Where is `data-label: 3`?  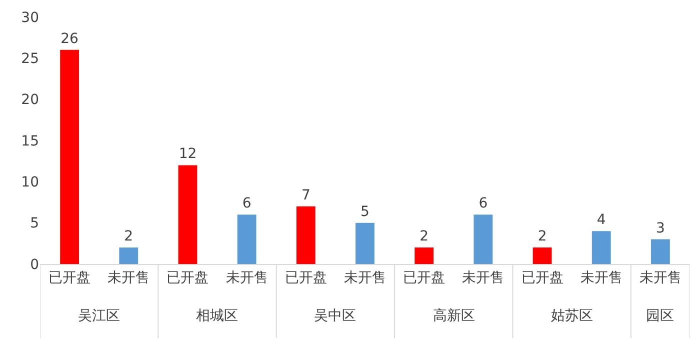 data-label: 3 is located at coordinates (660, 228).